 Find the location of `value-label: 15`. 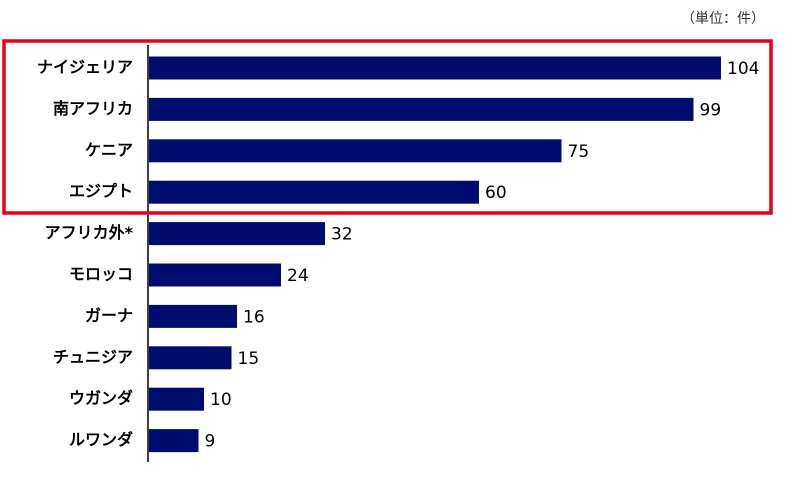

value-label: 15 is located at coordinates (249, 359).